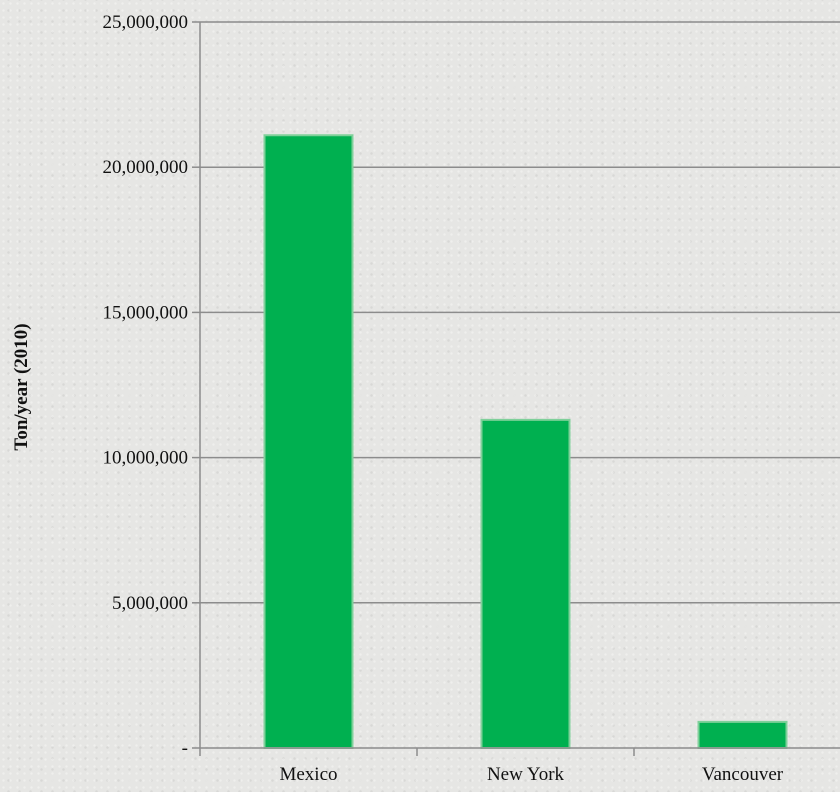  Describe the element at coordinates (308, 774) in the screenshot. I see `x-tick-label: Mexico` at that location.